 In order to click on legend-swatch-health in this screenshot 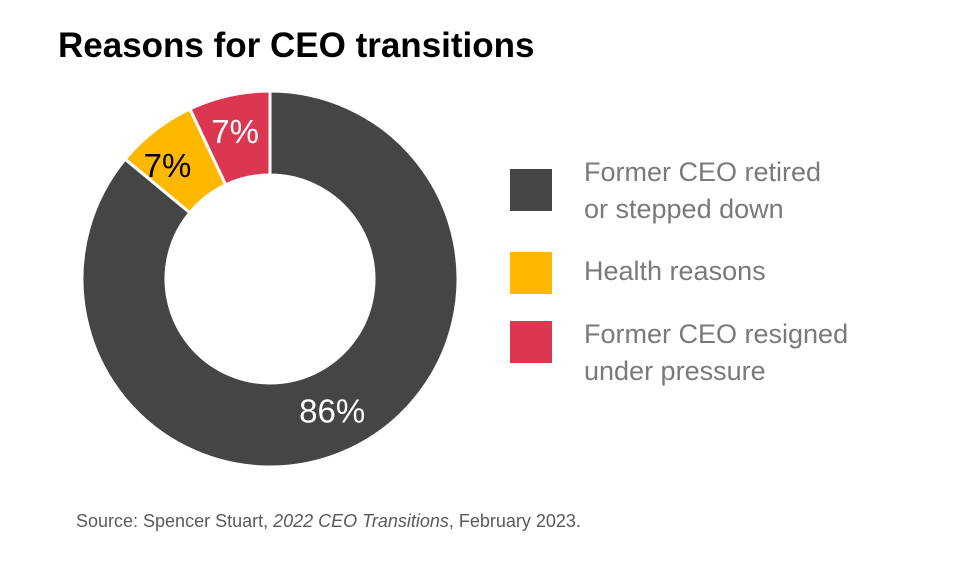, I will do `click(531, 273)`.